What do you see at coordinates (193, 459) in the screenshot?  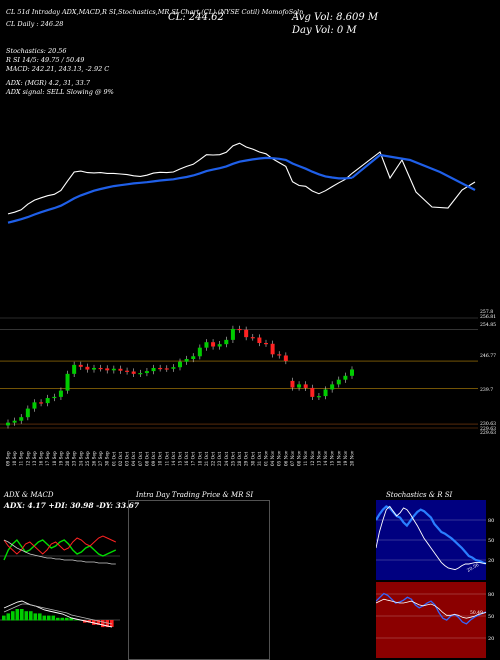 I see `date-label: 17 Oct` at bounding box center [193, 459].